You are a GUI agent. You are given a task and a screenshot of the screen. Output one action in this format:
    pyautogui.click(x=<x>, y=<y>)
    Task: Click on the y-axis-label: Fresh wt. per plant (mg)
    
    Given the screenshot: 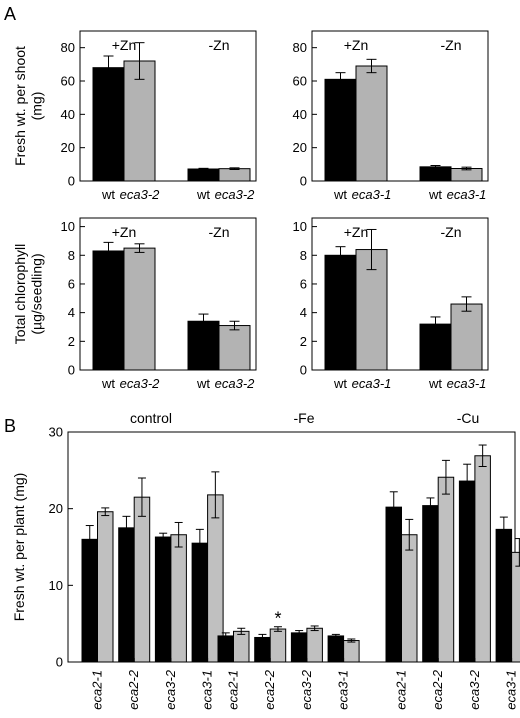 What is the action you would take?
    pyautogui.click(x=19, y=547)
    